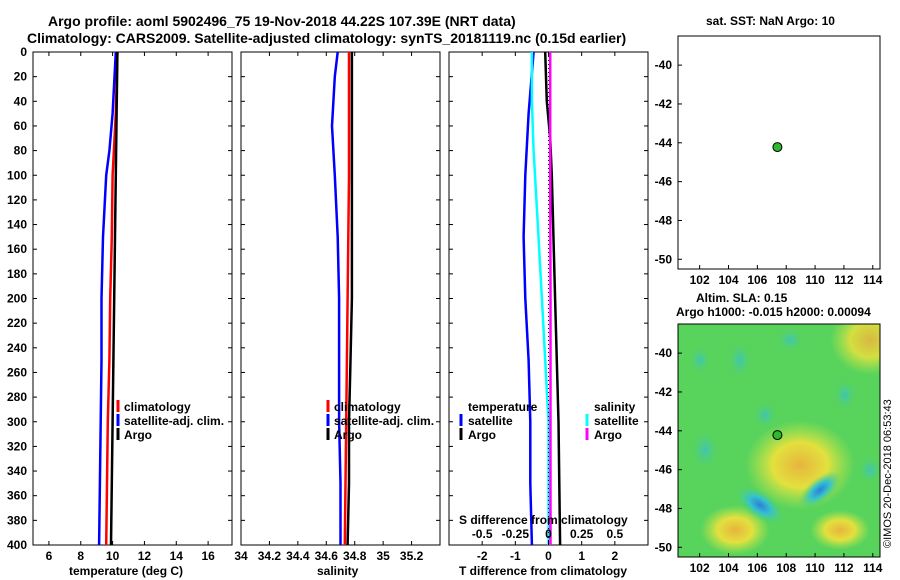 The image size is (900, 580). What do you see at coordinates (113, 556) in the screenshot?
I see `x-tick-label: 10` at bounding box center [113, 556].